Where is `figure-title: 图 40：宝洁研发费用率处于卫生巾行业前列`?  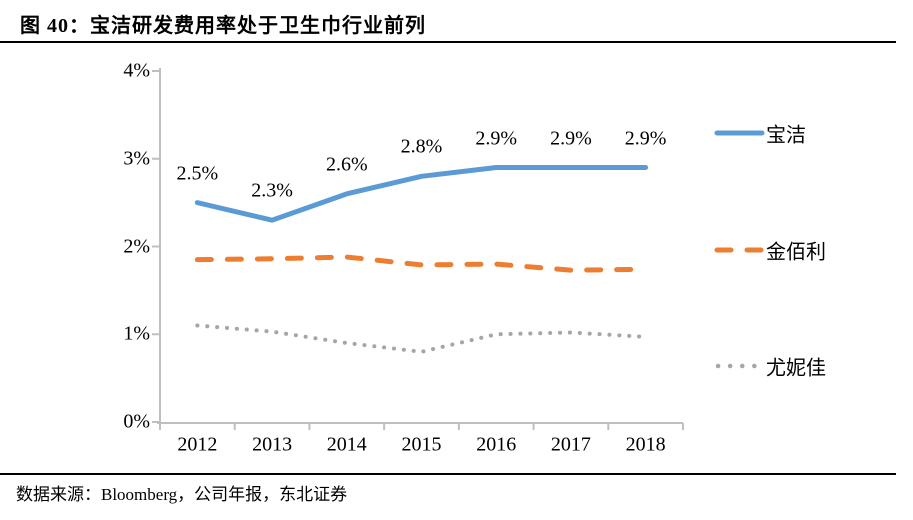 figure-title: 图 40：宝洁研发费用率处于卫生巾行业前列 is located at coordinates (223, 26).